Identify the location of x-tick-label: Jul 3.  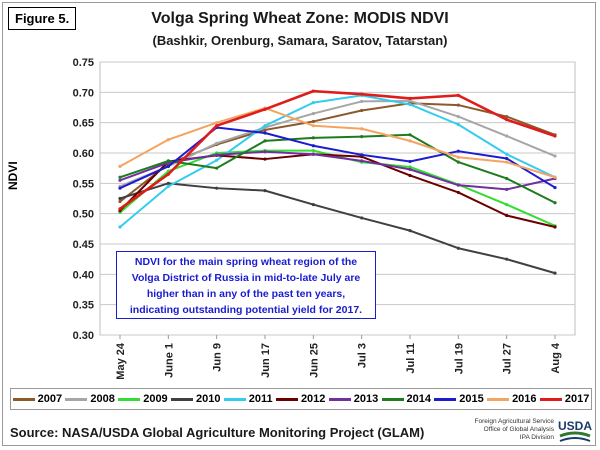
(363, 355).